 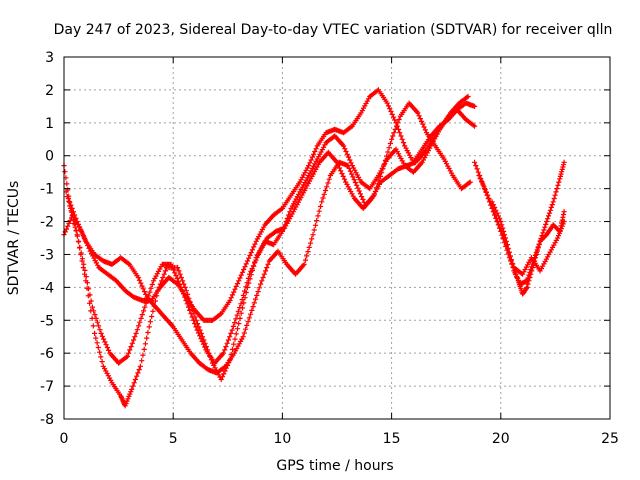 I want to click on series-markers, so click(x=528, y=243).